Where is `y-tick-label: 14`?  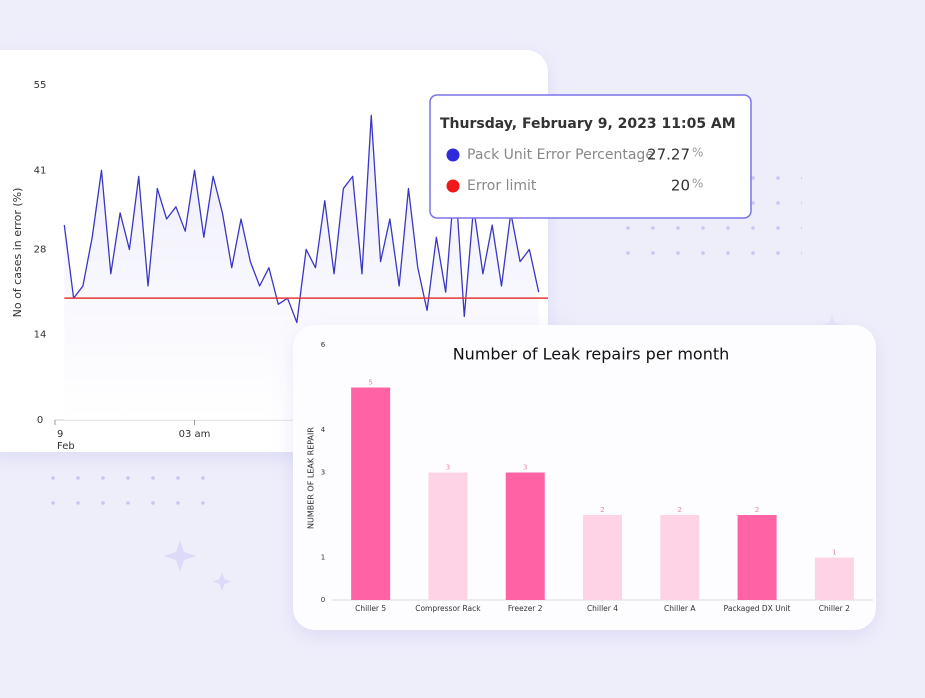 y-tick-label: 14 is located at coordinates (40, 335).